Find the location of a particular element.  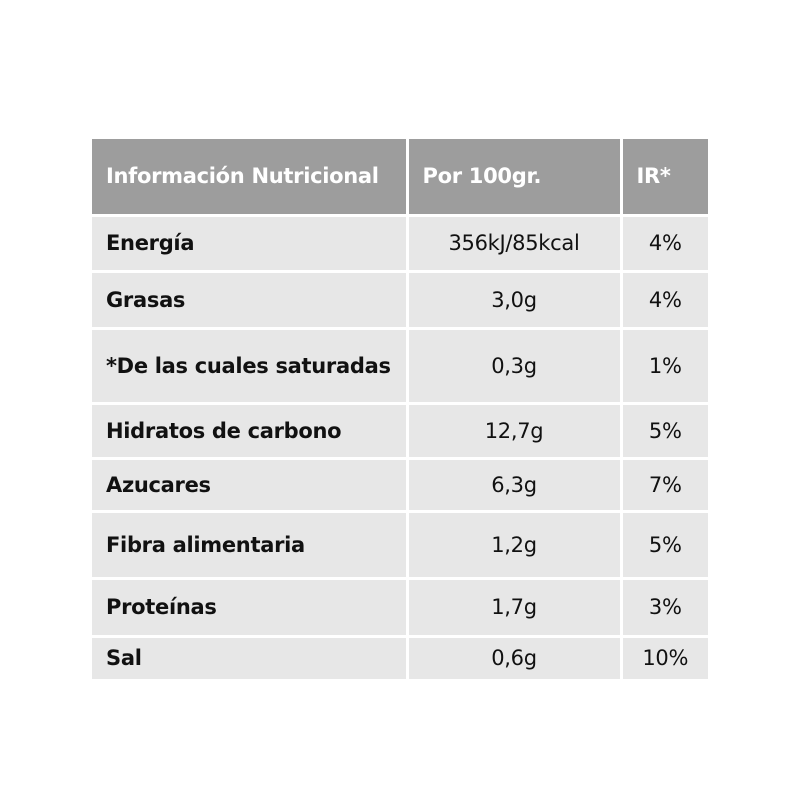

nutrient-value: 0,3g is located at coordinates (514, 365).